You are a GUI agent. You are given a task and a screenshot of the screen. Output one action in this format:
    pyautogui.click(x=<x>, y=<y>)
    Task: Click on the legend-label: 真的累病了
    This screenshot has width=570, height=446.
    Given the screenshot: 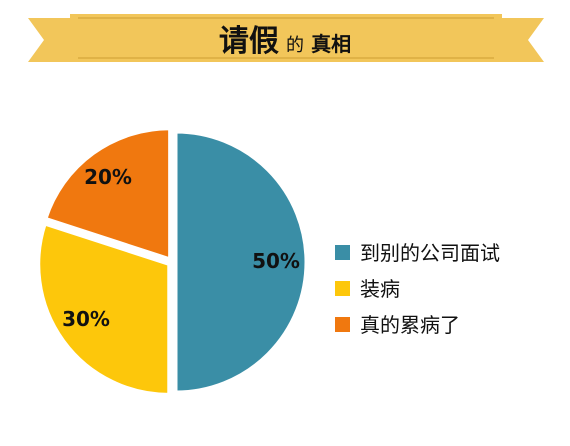 What is the action you would take?
    pyautogui.click(x=410, y=325)
    